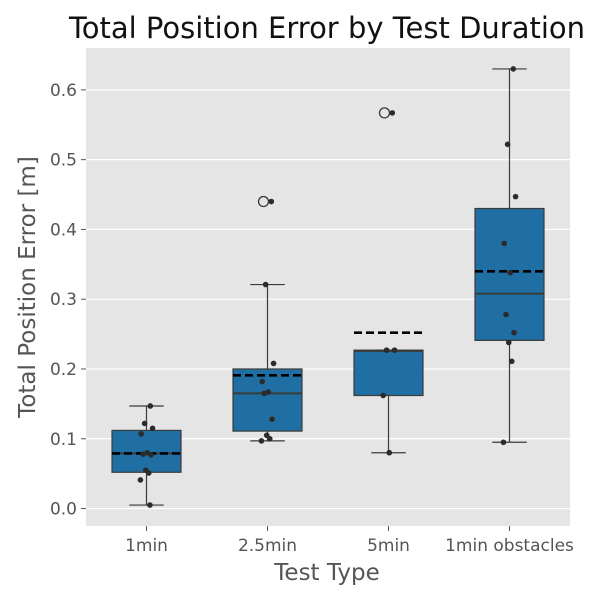 This screenshot has height=600, width=600. I want to click on y-tick-label: 0.5, so click(63, 161).